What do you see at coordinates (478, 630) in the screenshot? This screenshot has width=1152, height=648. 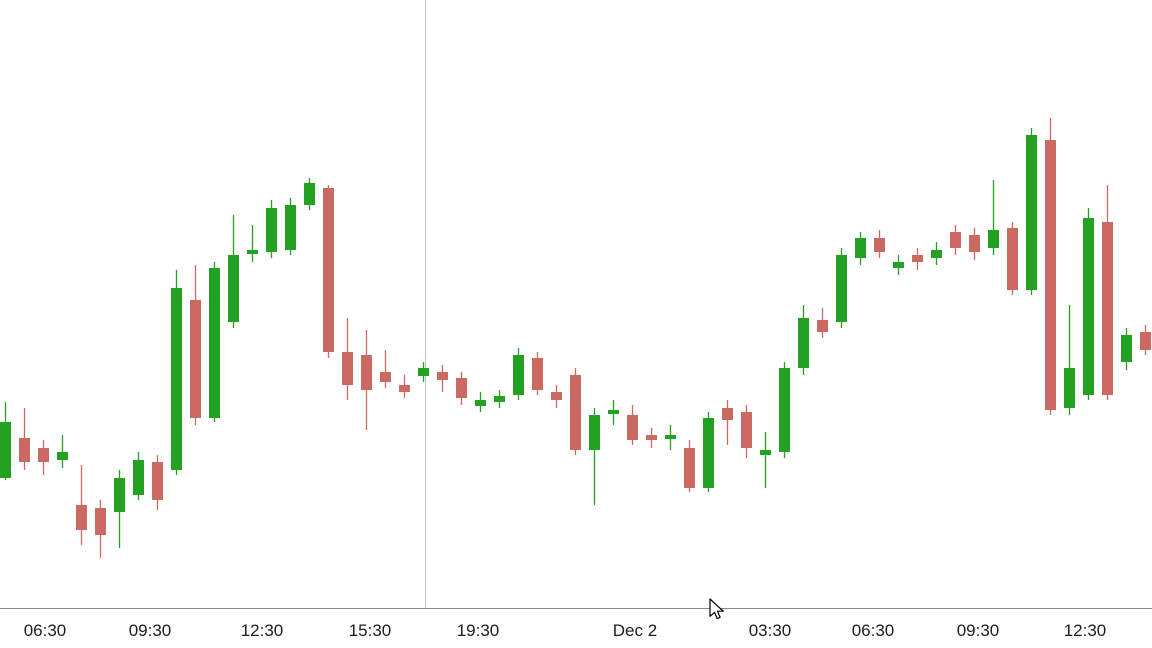 I see `x-axis-tick-label: 19:30` at bounding box center [478, 630].